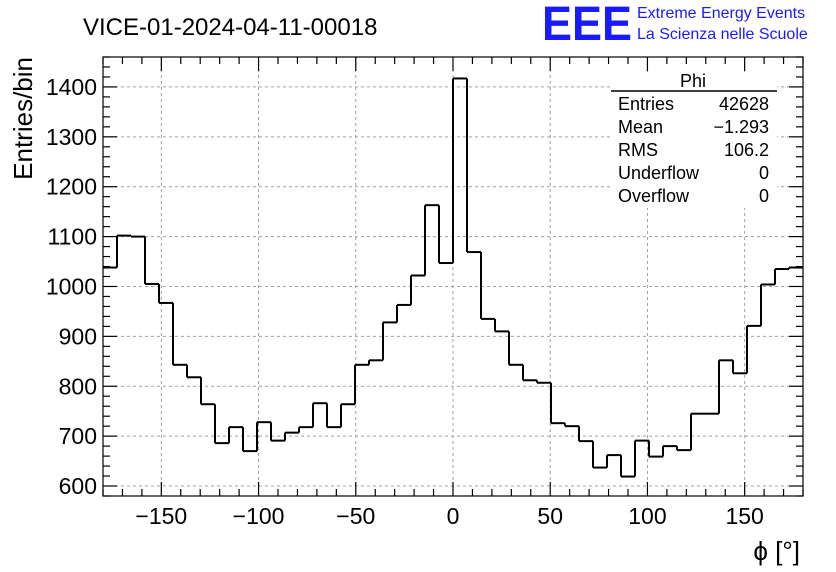  I want to click on stats-label-mean: Mean, so click(640, 127).